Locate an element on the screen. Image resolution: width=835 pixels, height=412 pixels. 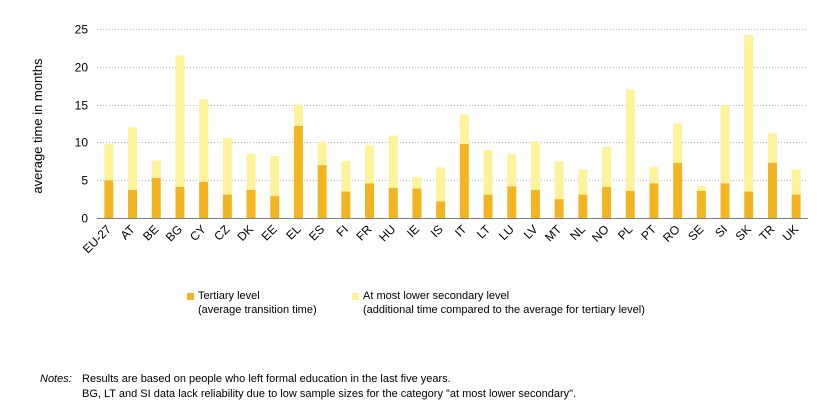
x-tick-label: SI is located at coordinates (721, 231).